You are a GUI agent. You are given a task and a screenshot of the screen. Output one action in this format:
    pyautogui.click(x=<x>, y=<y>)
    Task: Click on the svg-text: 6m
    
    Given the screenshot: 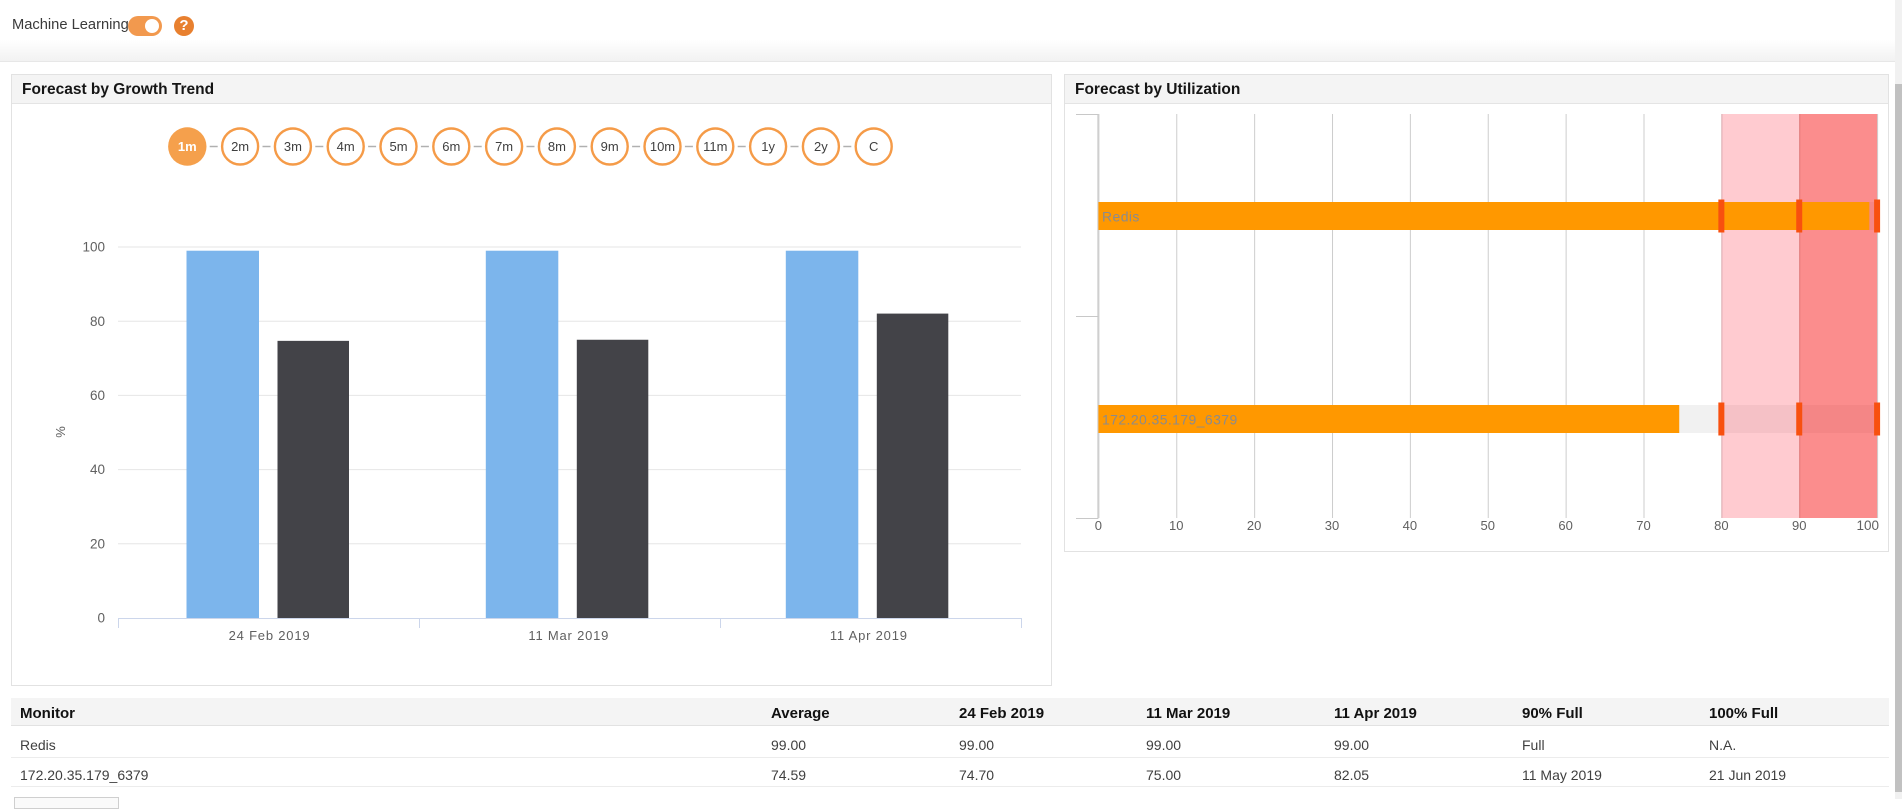 What is the action you would take?
    pyautogui.click(x=451, y=146)
    